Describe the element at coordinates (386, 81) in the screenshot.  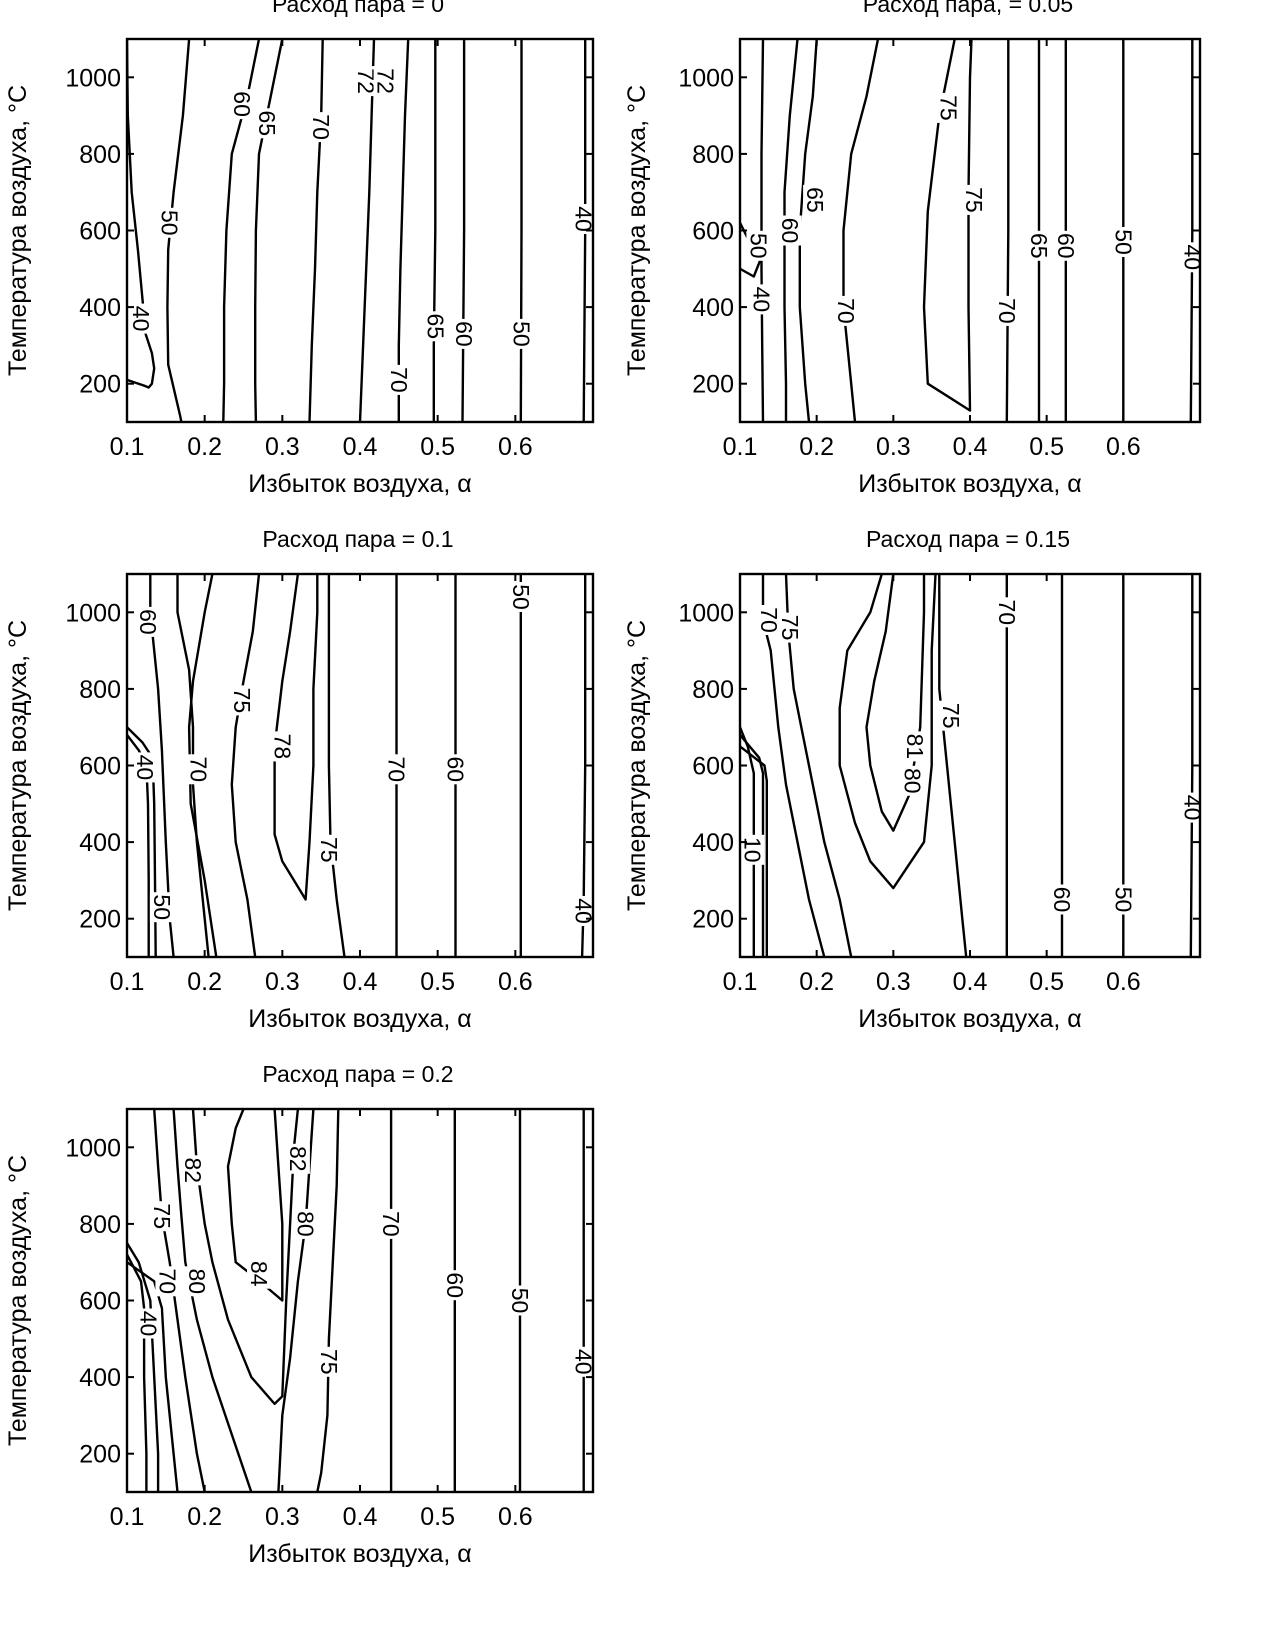
I see `contour-label-text: 72` at that location.